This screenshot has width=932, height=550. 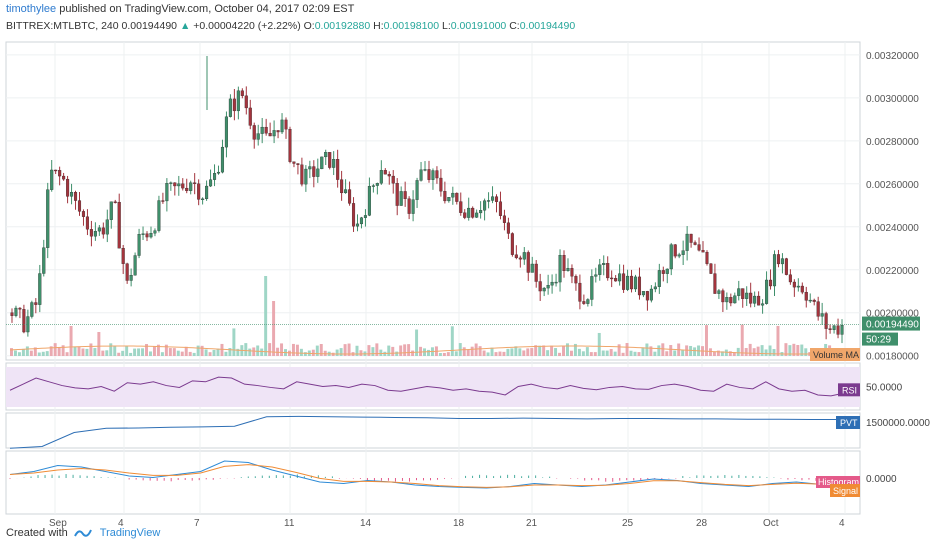 What do you see at coordinates (130, 533) in the screenshot?
I see `tradingview-link: TradingView` at bounding box center [130, 533].